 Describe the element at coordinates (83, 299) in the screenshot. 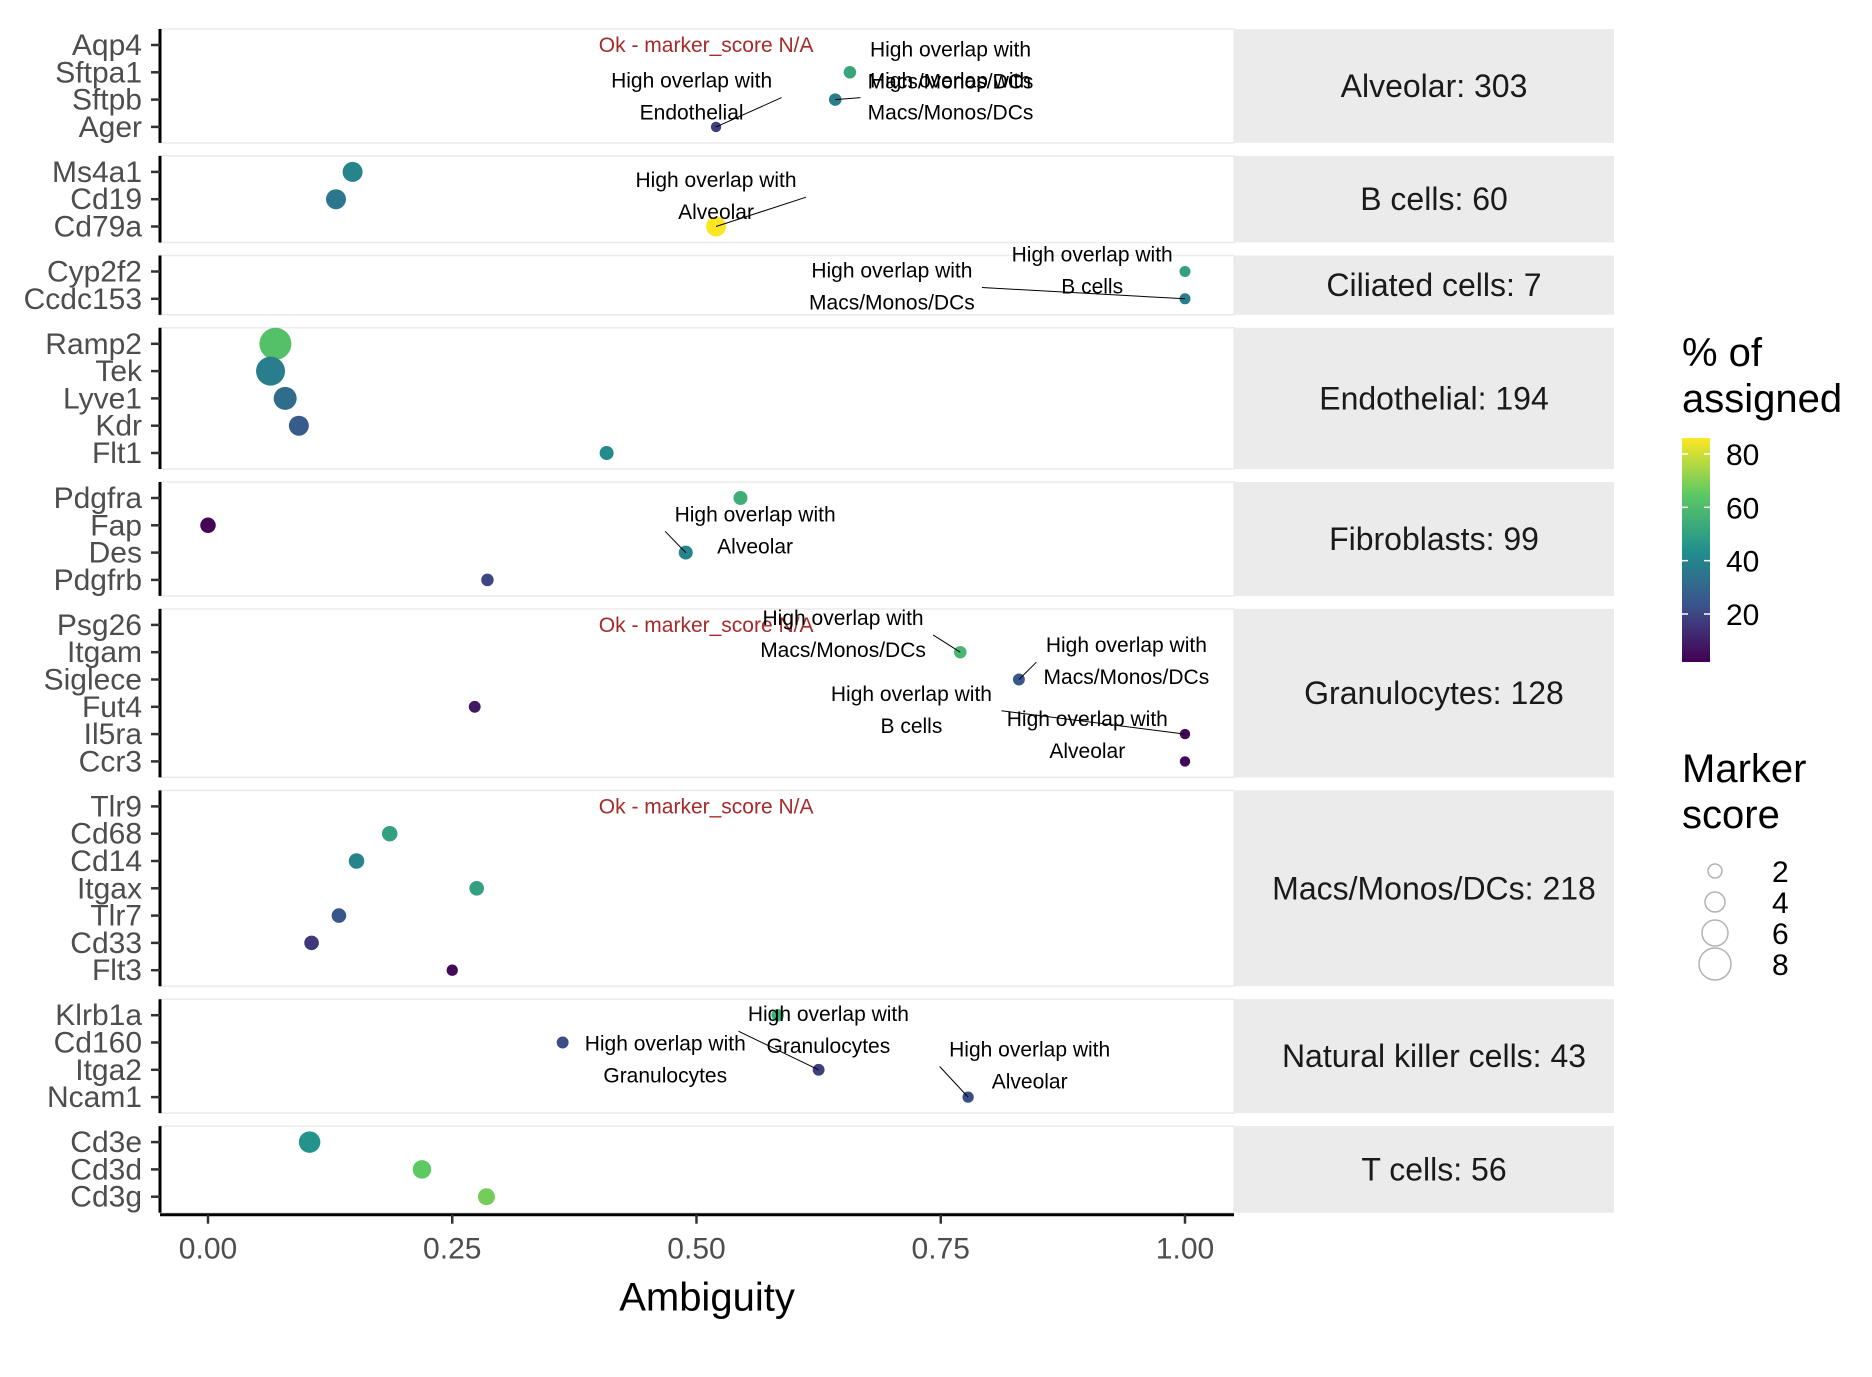

I see `y-tick-label: Ccdc153` at that location.